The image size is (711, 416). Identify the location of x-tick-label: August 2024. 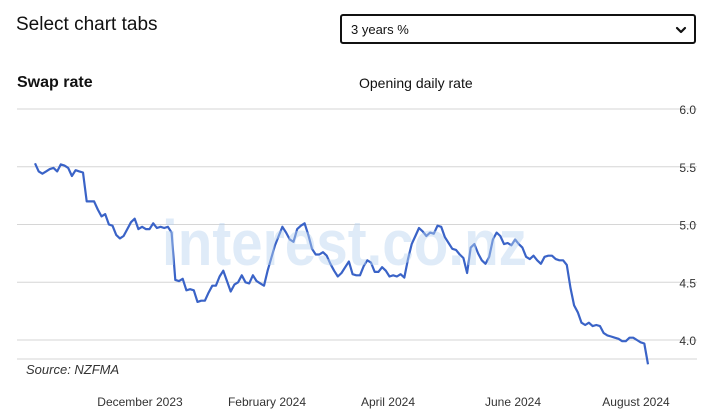
(636, 402).